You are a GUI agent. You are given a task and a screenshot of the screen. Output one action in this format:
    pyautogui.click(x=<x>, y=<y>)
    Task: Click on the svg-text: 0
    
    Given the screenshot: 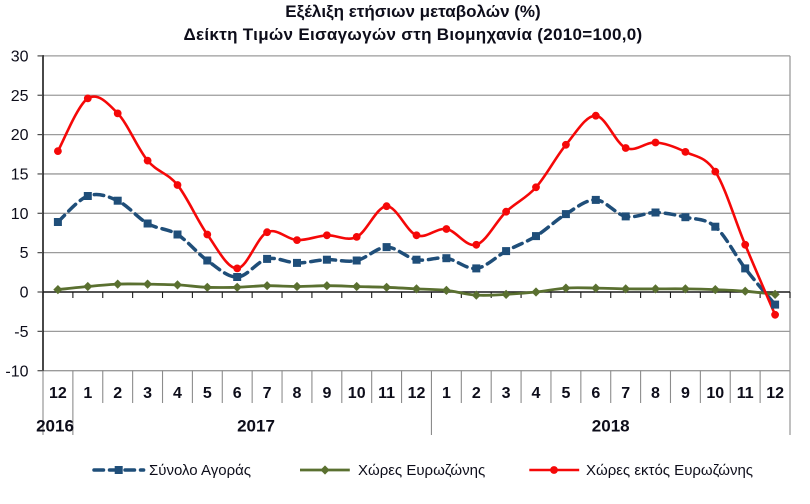 What is the action you would take?
    pyautogui.click(x=24, y=293)
    